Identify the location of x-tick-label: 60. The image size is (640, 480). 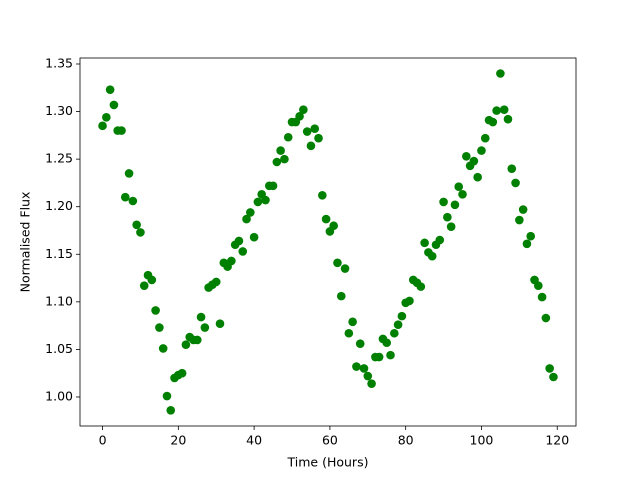
(330, 440).